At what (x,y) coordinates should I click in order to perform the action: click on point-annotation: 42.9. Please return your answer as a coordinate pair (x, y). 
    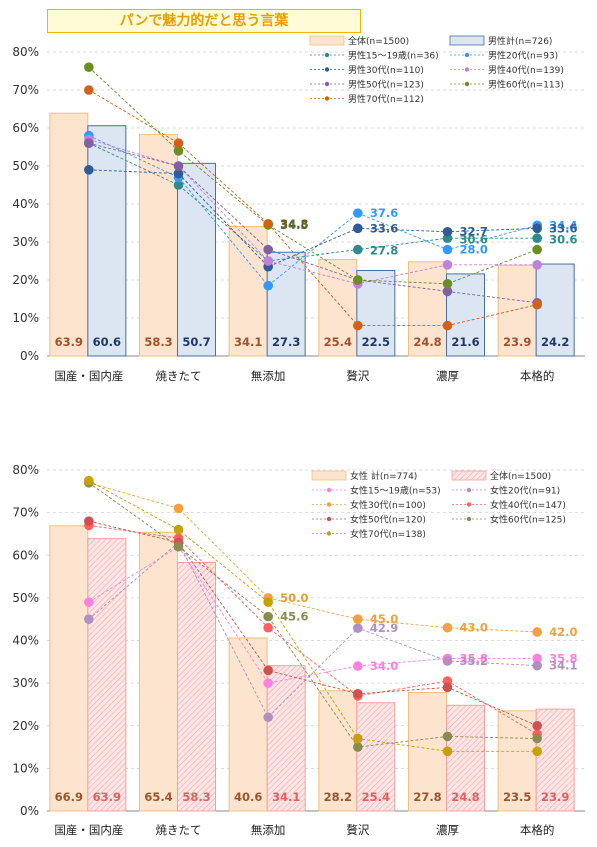
    Looking at the image, I should click on (384, 628).